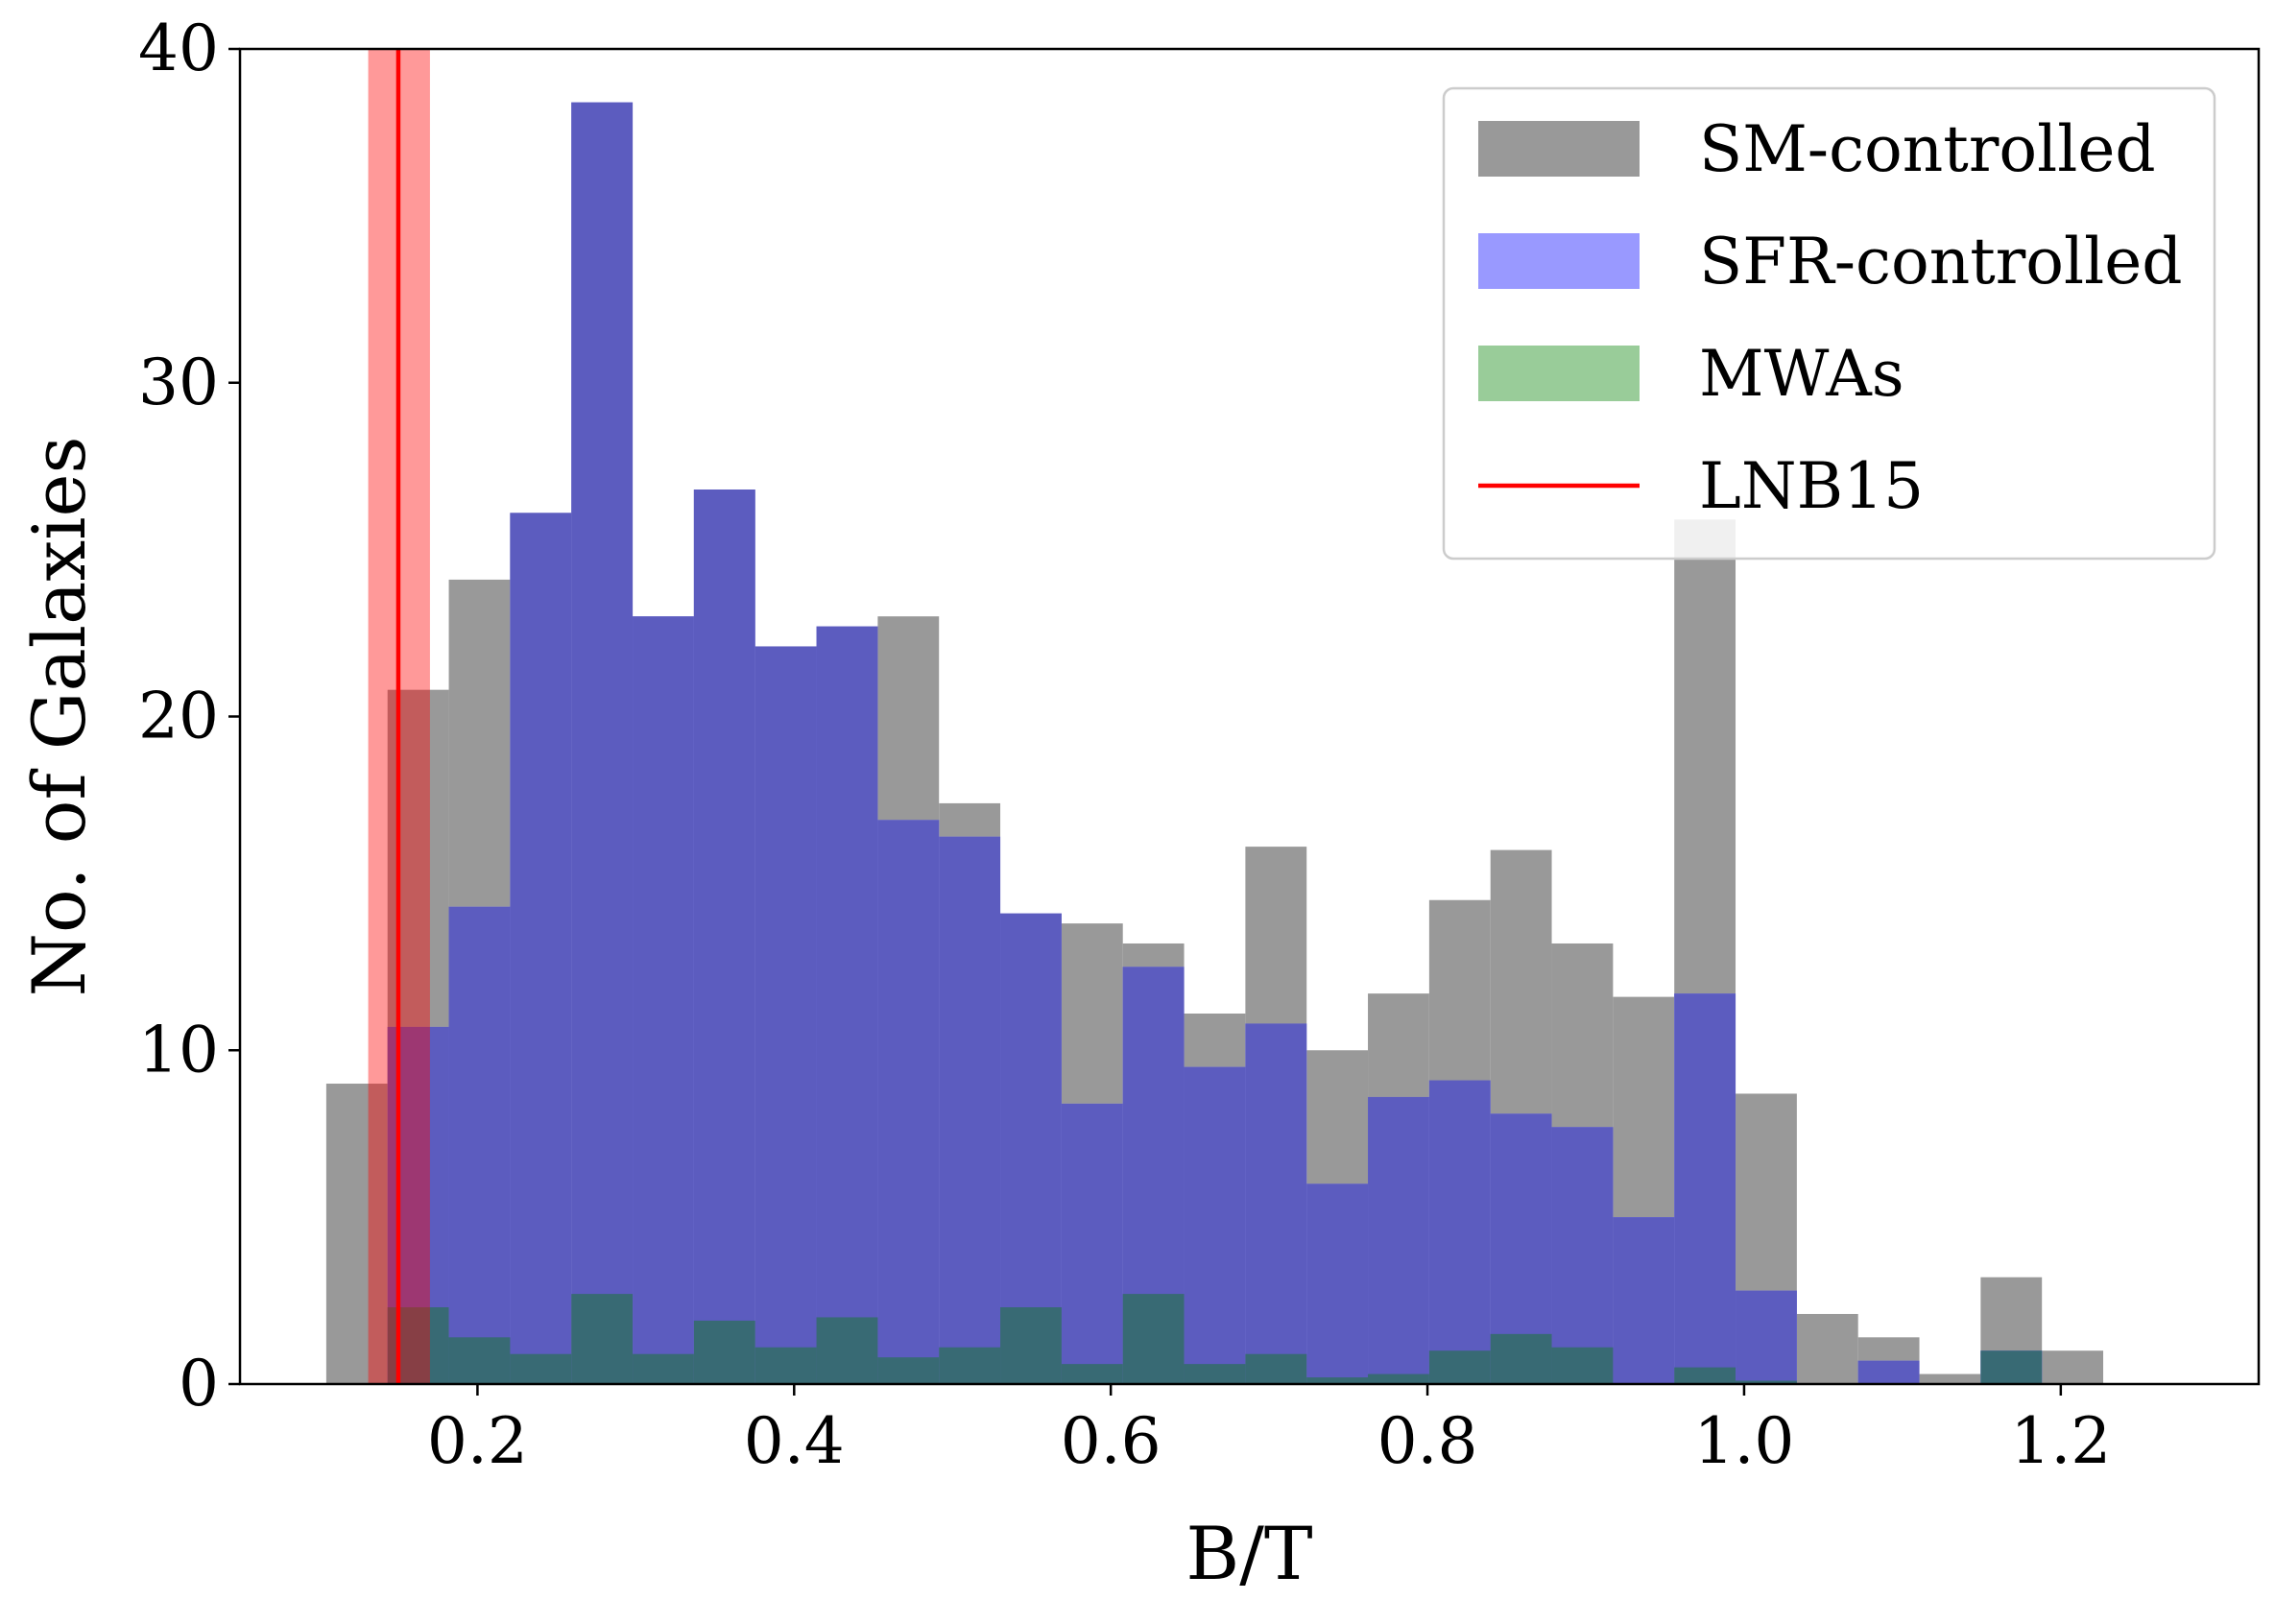  I want to click on lnb15-band-group, so click(399, 717).